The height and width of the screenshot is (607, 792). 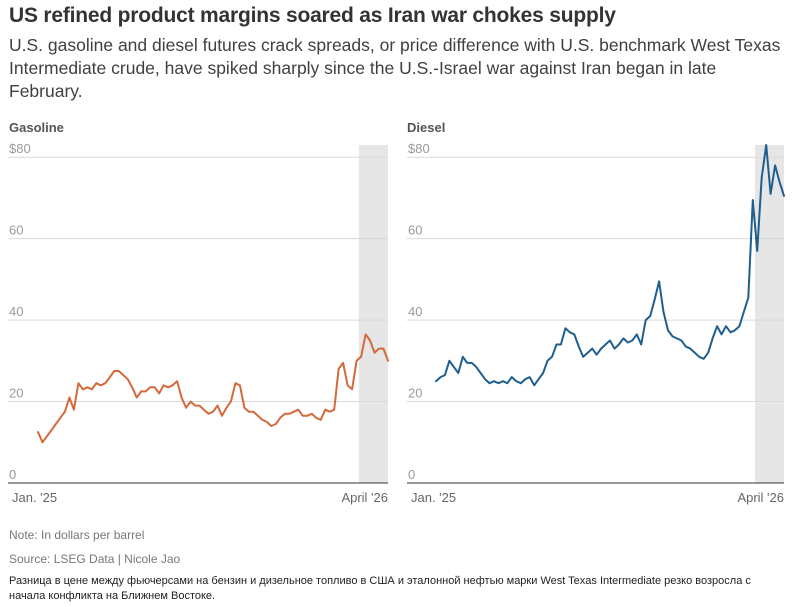 What do you see at coordinates (36, 127) in the screenshot?
I see `gasoline-chart-title: Gasoline` at bounding box center [36, 127].